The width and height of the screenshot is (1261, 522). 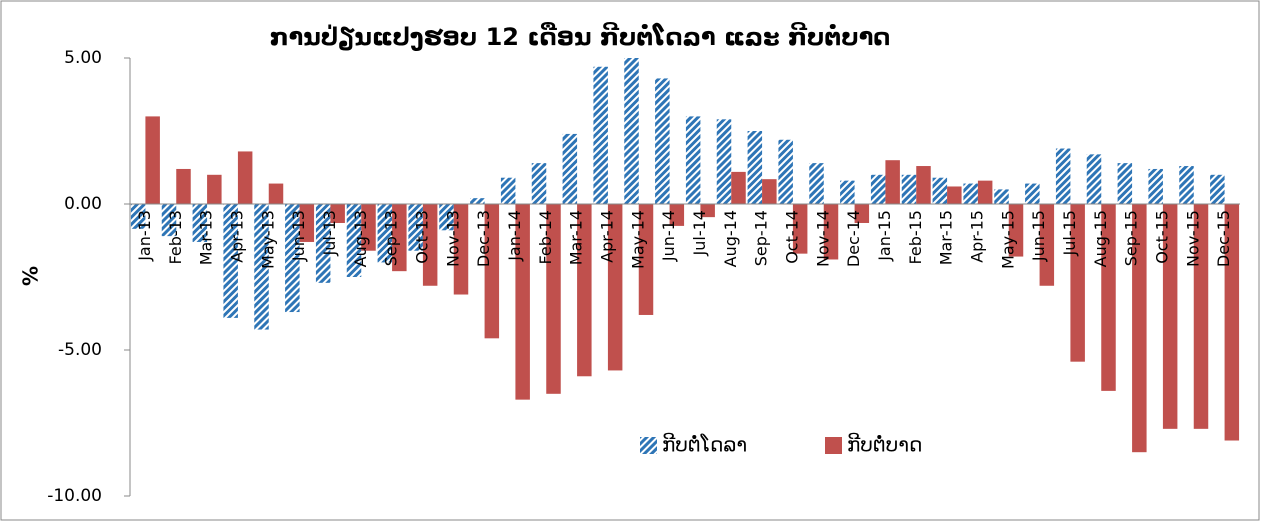 I want to click on x-tick-label: Aug-15, so click(x=1100, y=238).